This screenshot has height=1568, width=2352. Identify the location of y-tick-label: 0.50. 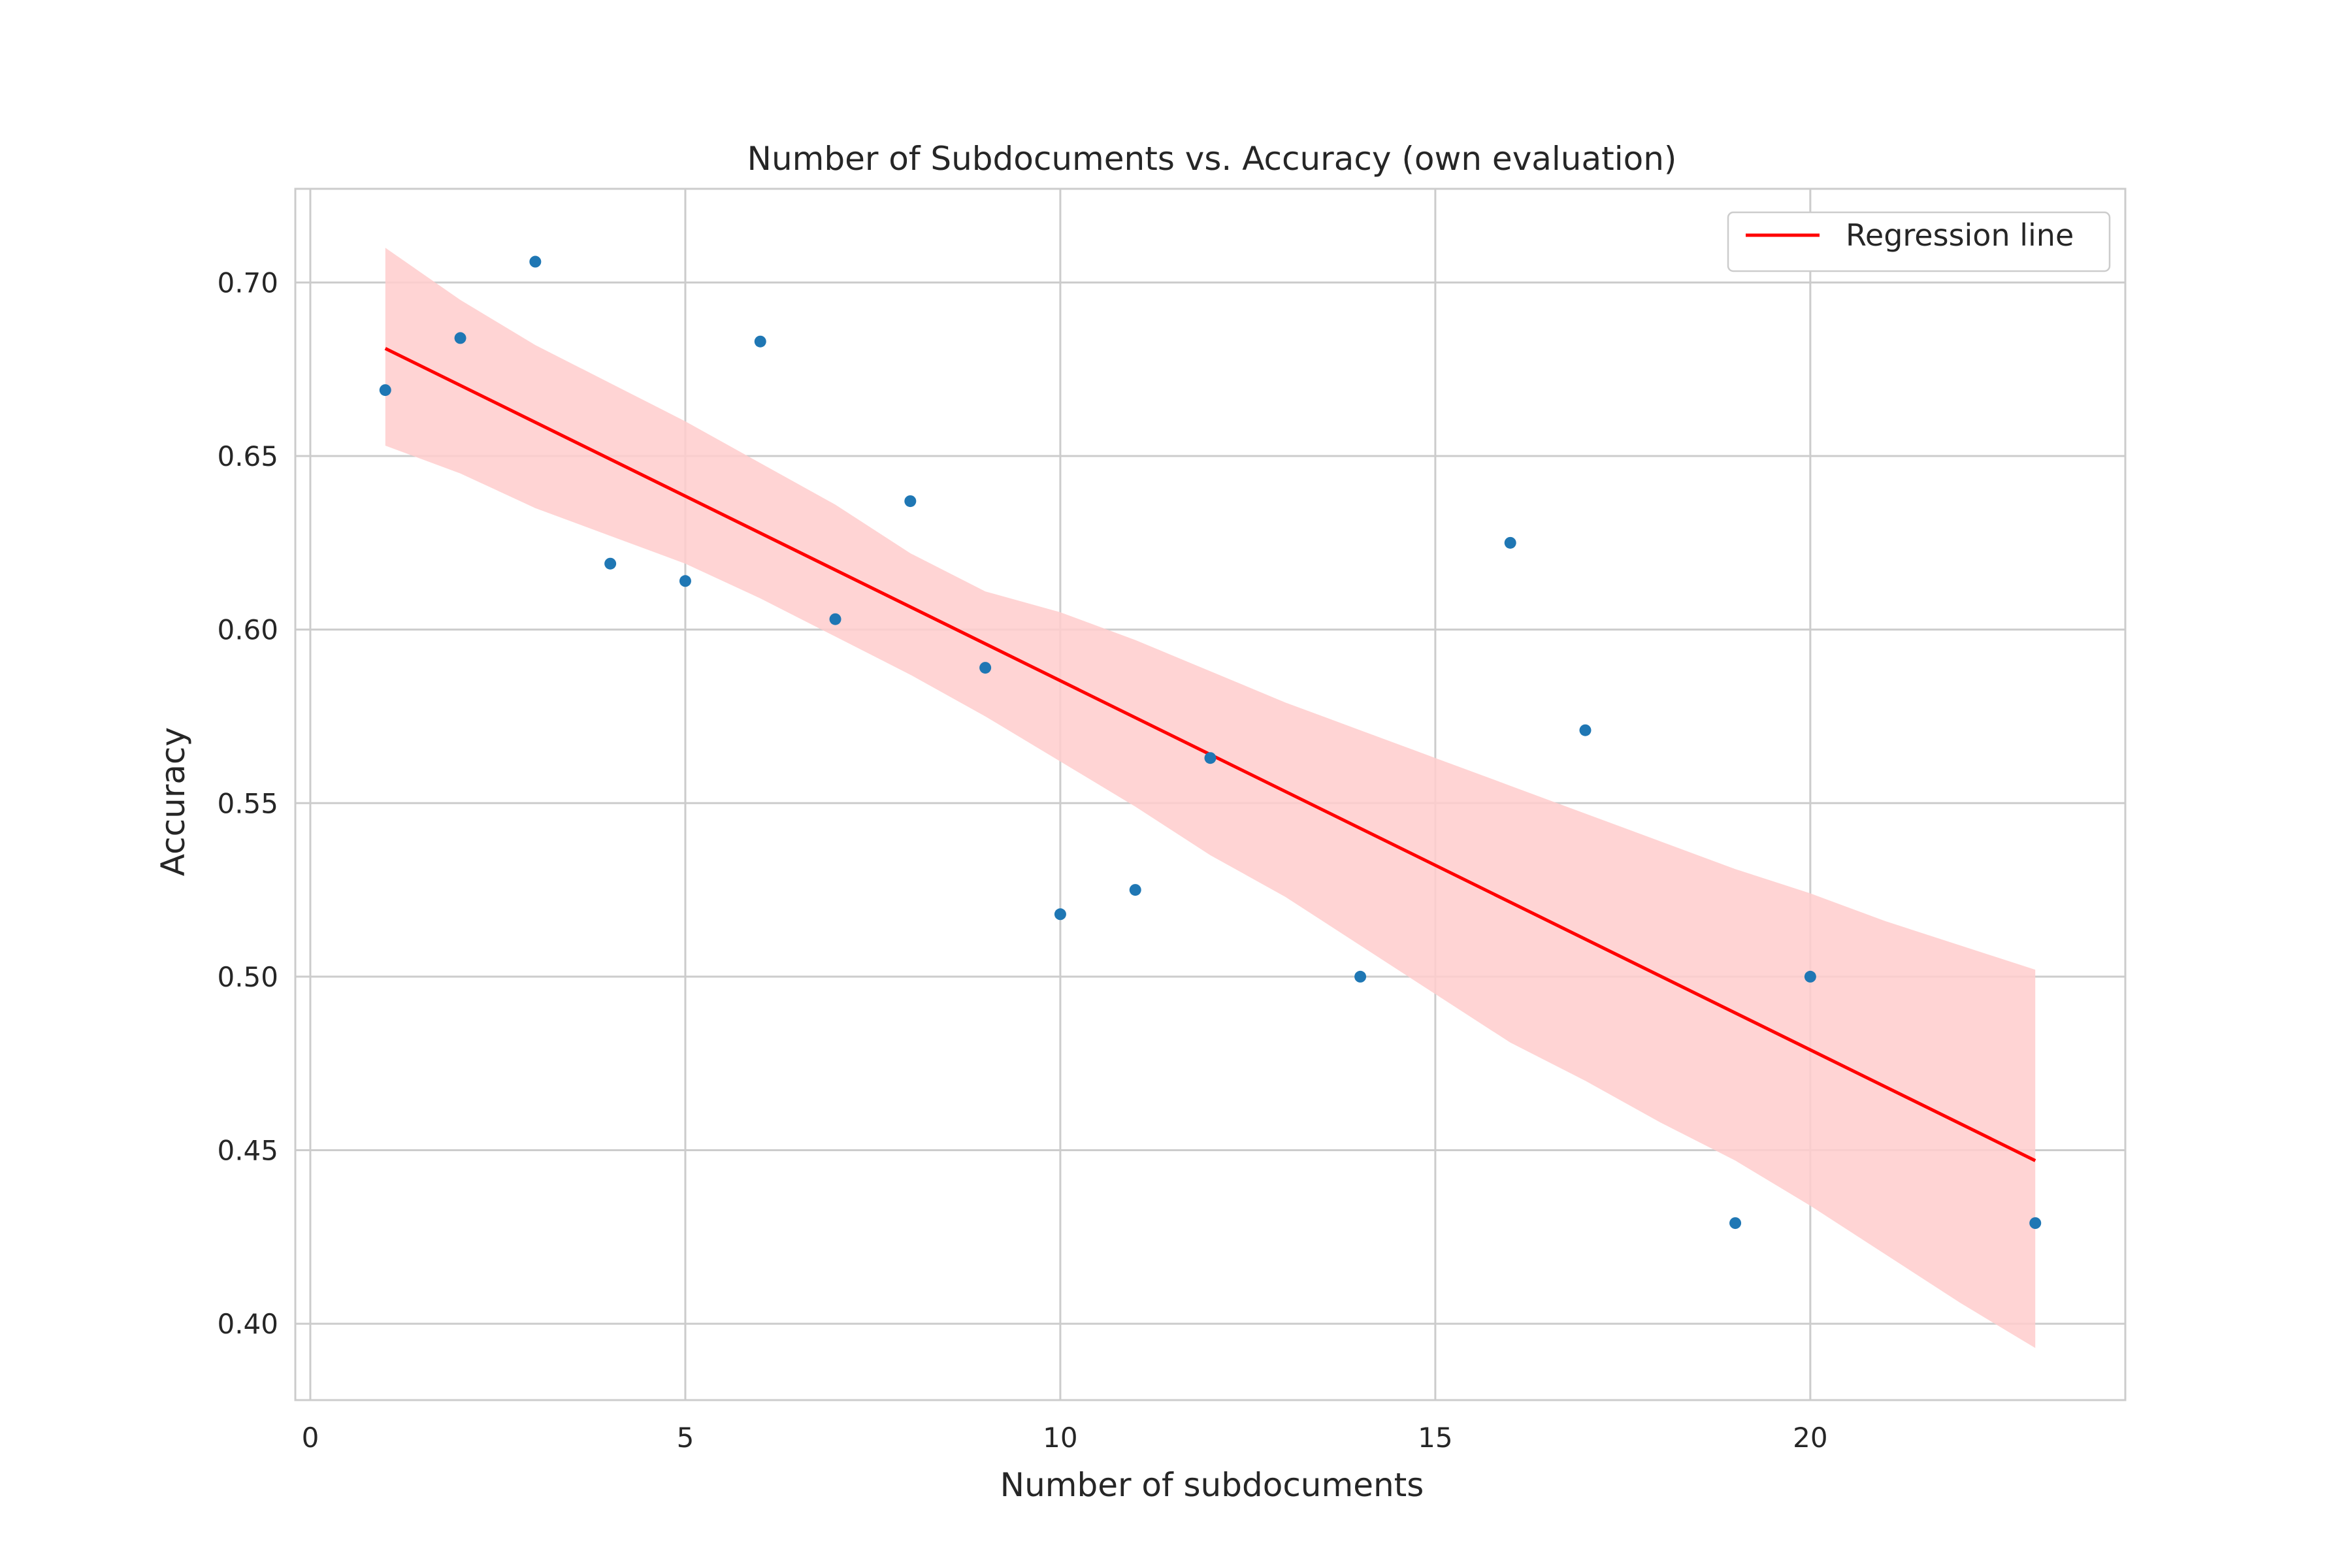
(247, 977).